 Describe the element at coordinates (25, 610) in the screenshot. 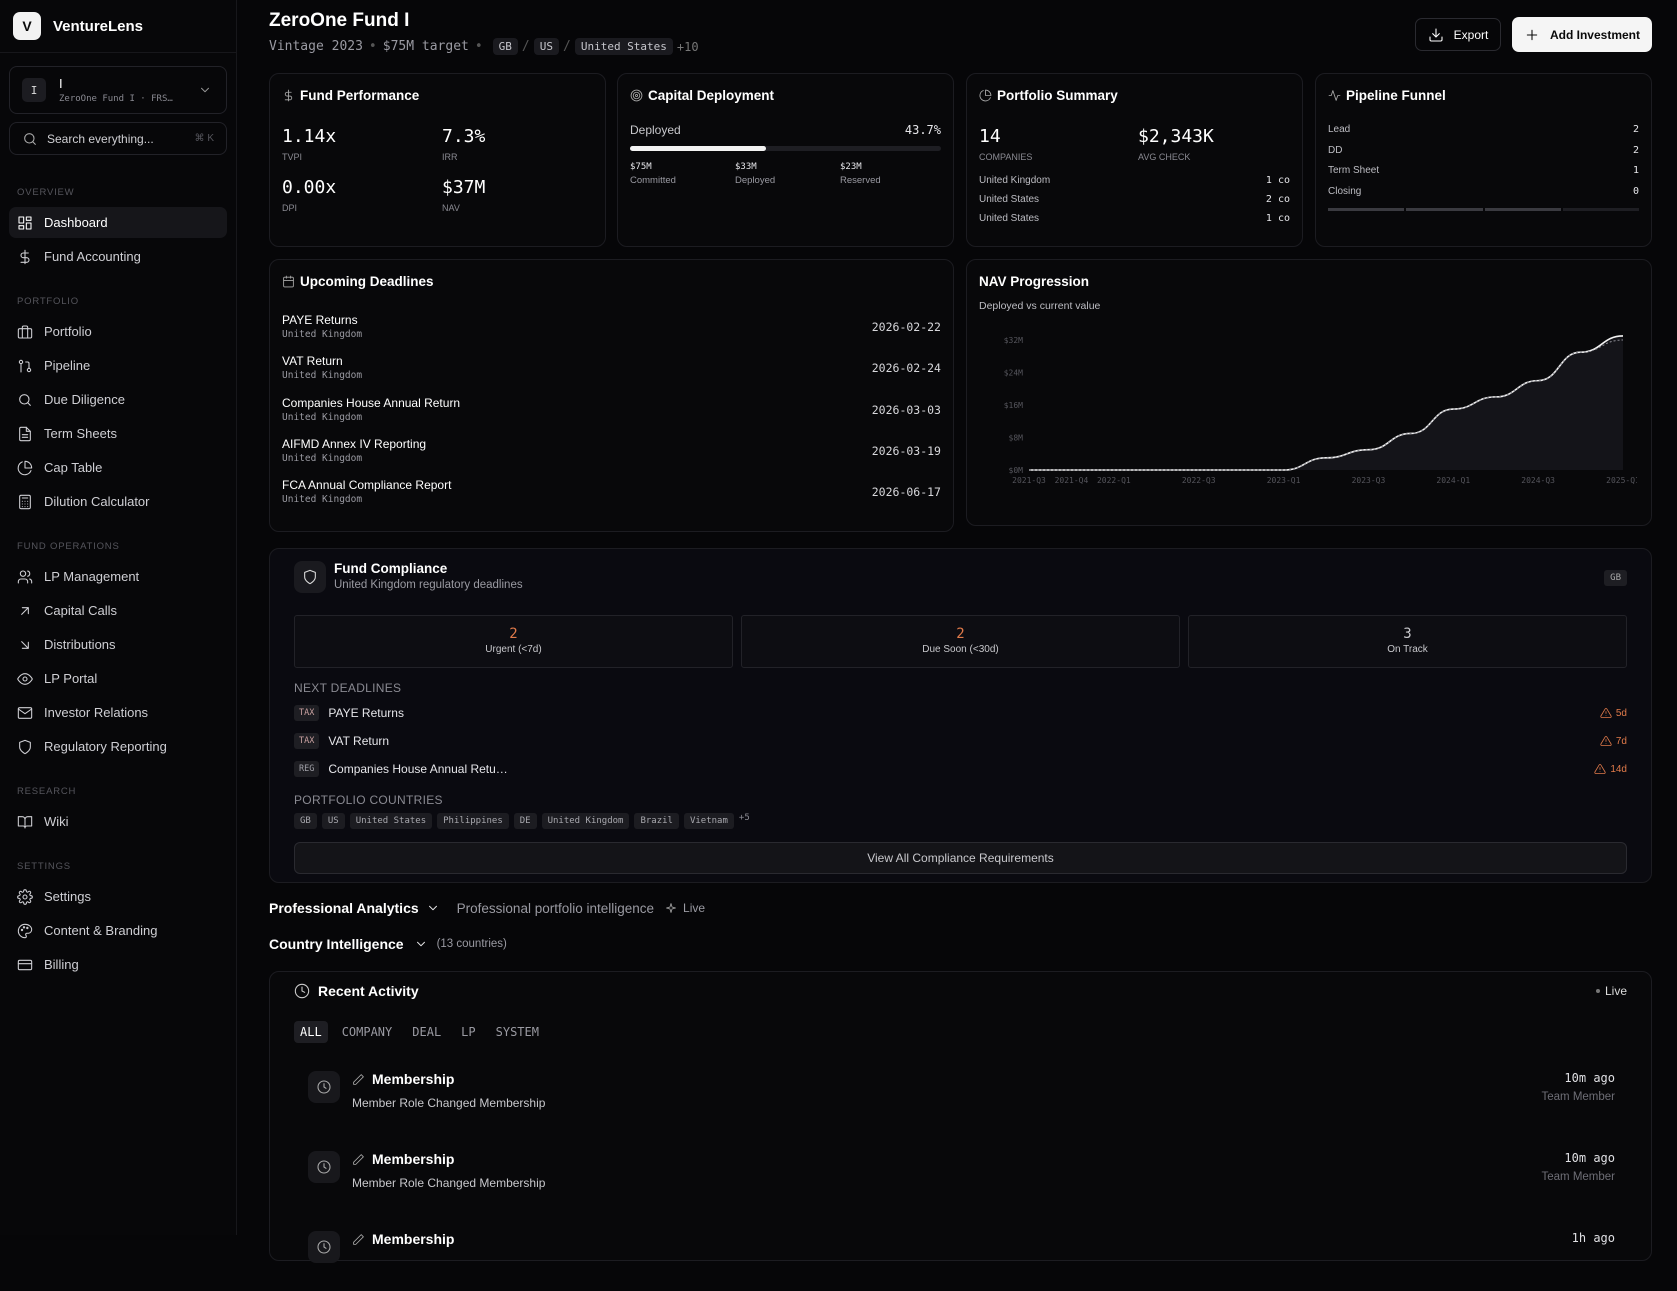

I see `arrow-up-right-icon` at that location.